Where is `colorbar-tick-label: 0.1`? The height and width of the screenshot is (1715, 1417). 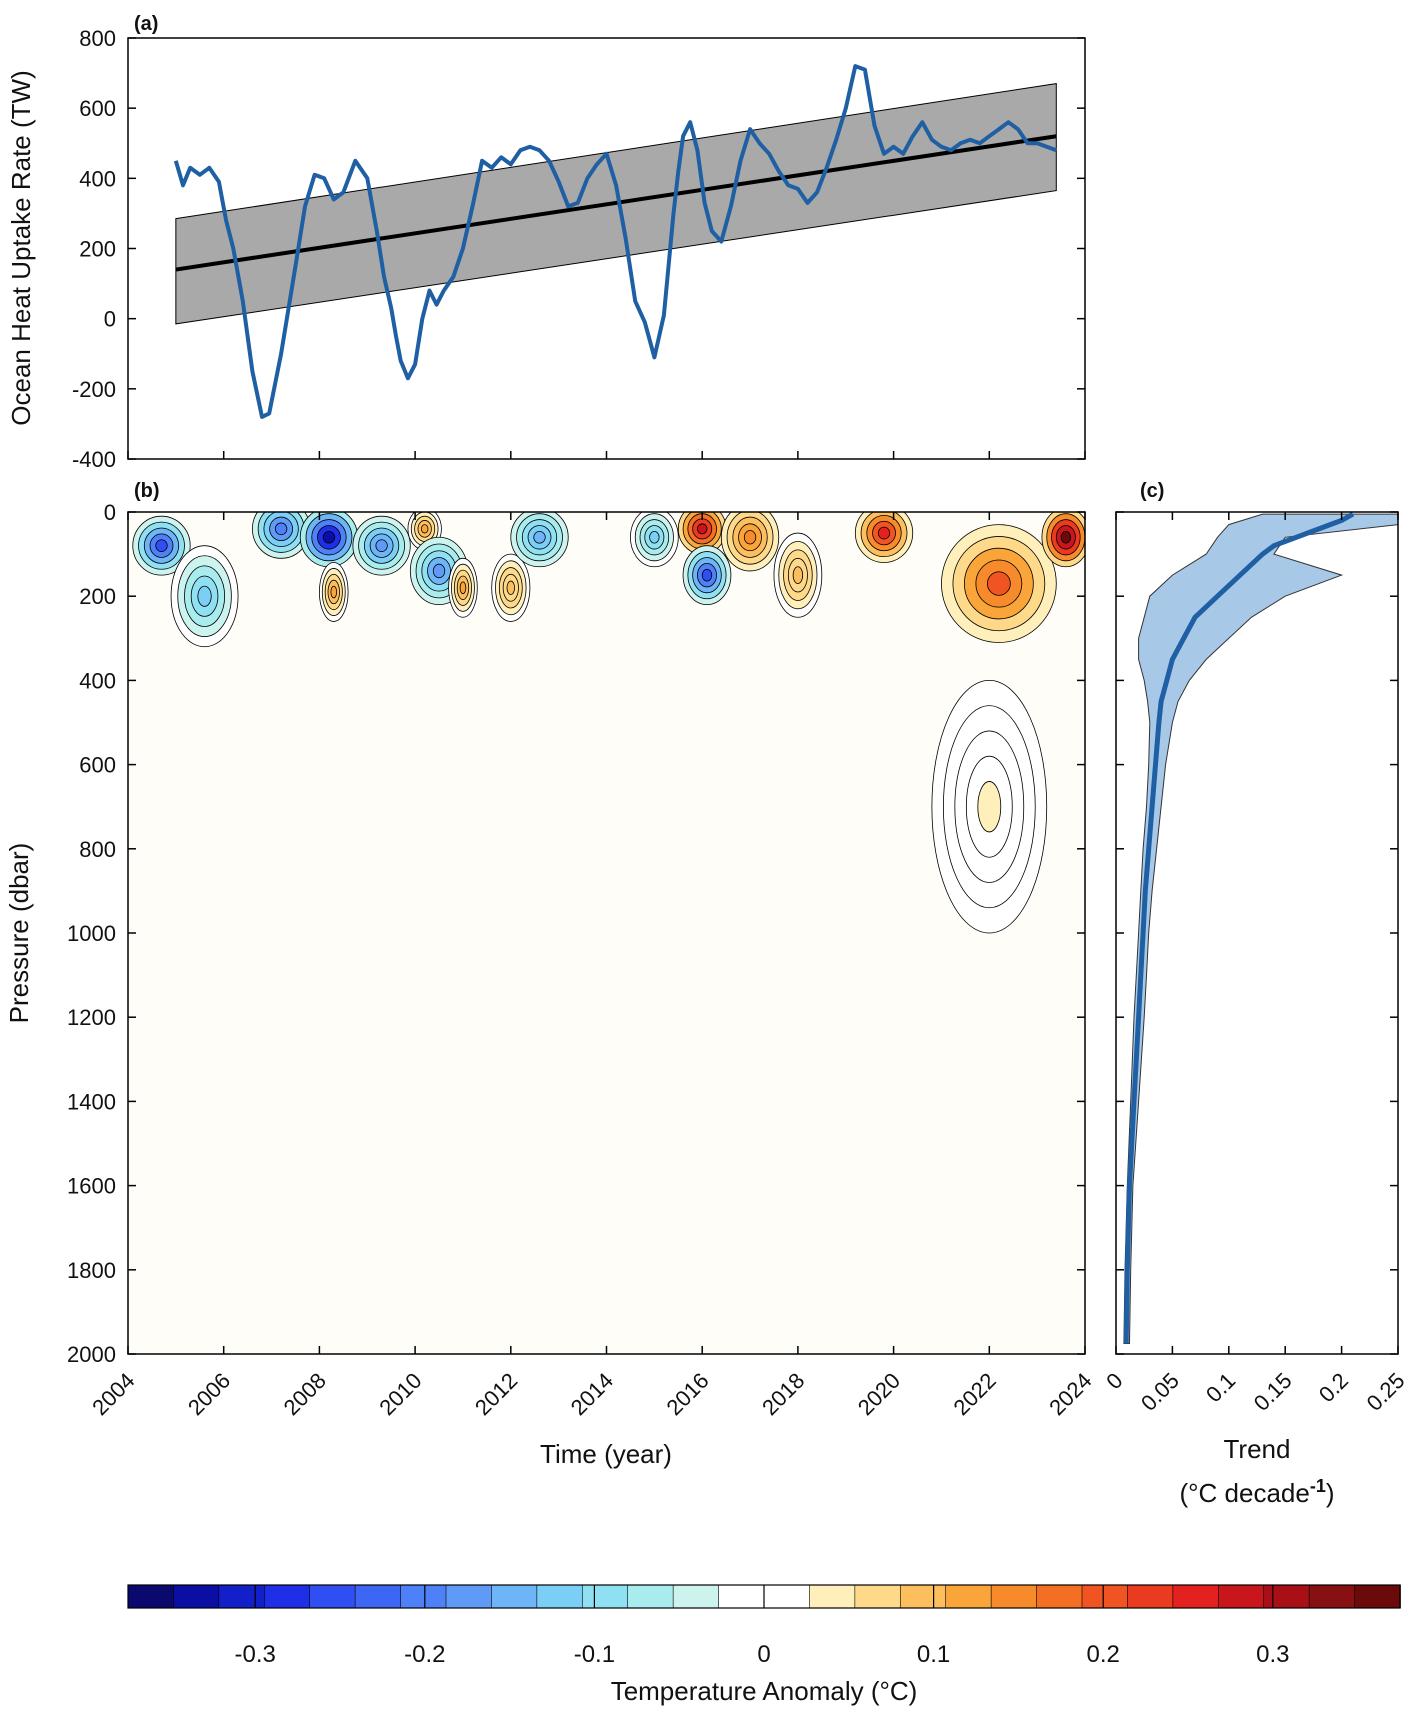 colorbar-tick-label: 0.1 is located at coordinates (933, 1654).